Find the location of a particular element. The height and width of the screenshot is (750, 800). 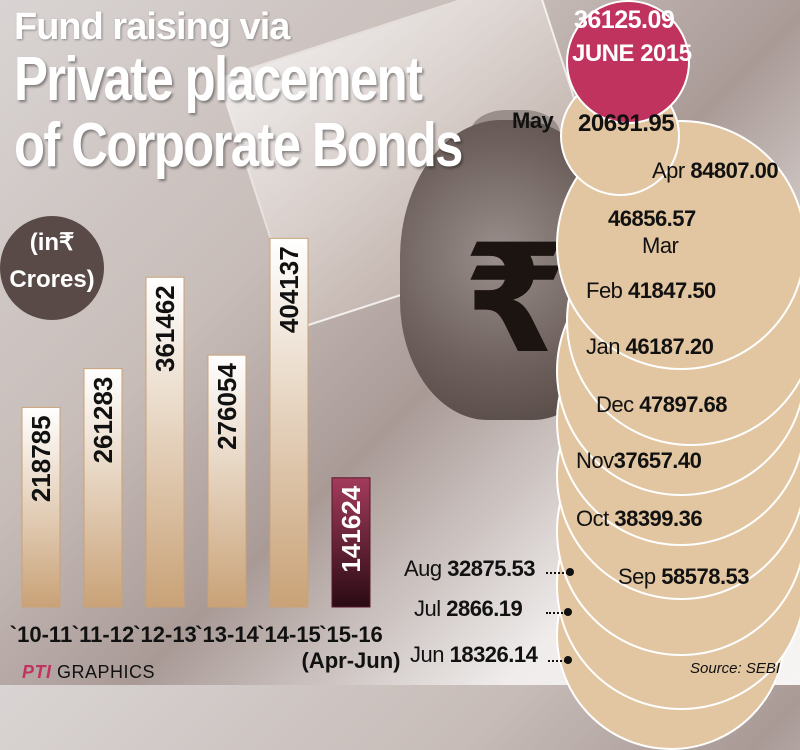

aug-value: 32875.53 is located at coordinates (491, 568).